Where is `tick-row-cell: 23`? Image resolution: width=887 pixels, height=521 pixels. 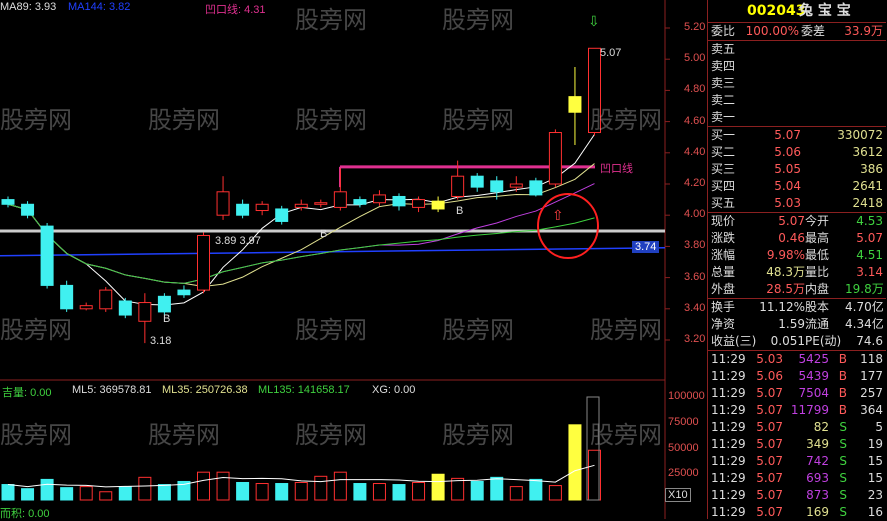
tick-row-cell: 23 is located at coordinates (875, 495).